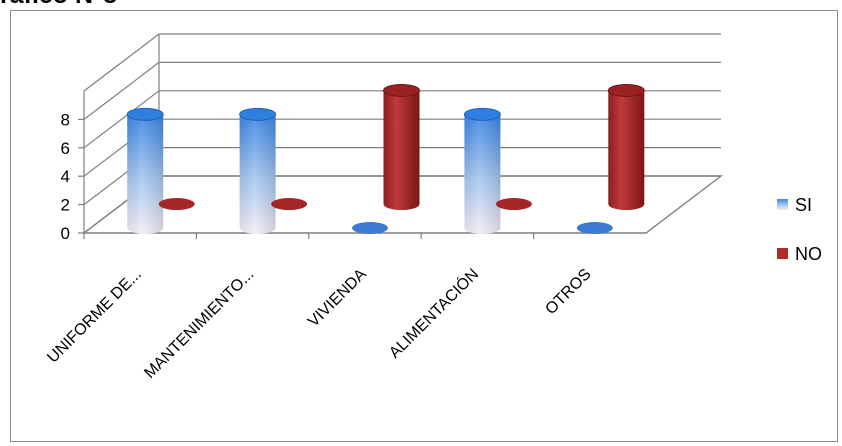 This screenshot has height=446, width=842. I want to click on category-label: VIVIENDA, so click(337, 298).